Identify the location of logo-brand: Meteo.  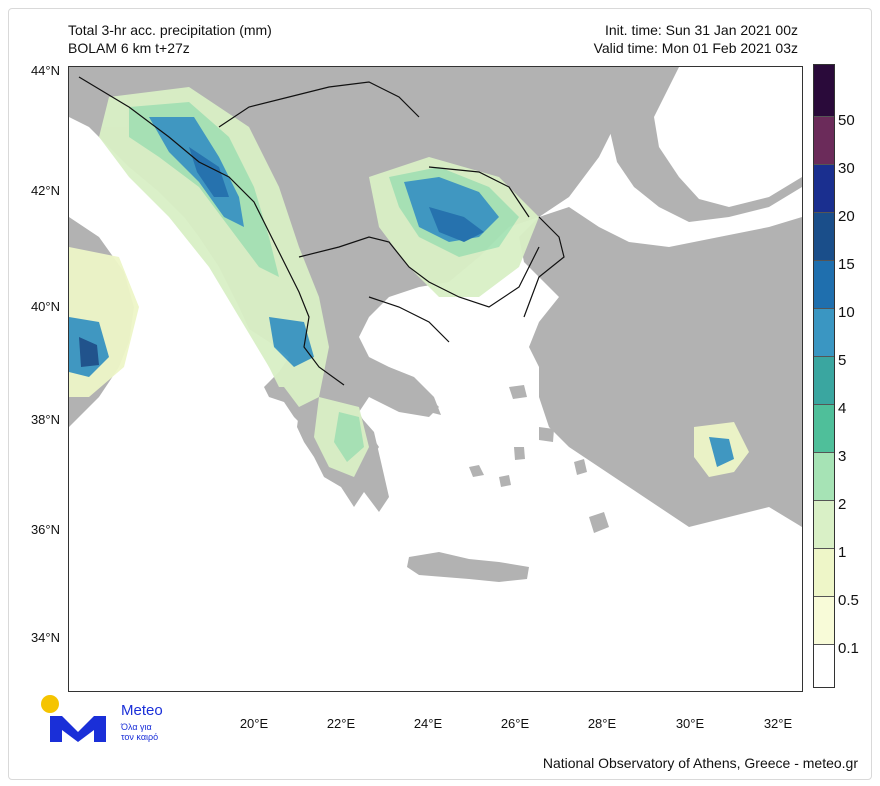
(142, 710).